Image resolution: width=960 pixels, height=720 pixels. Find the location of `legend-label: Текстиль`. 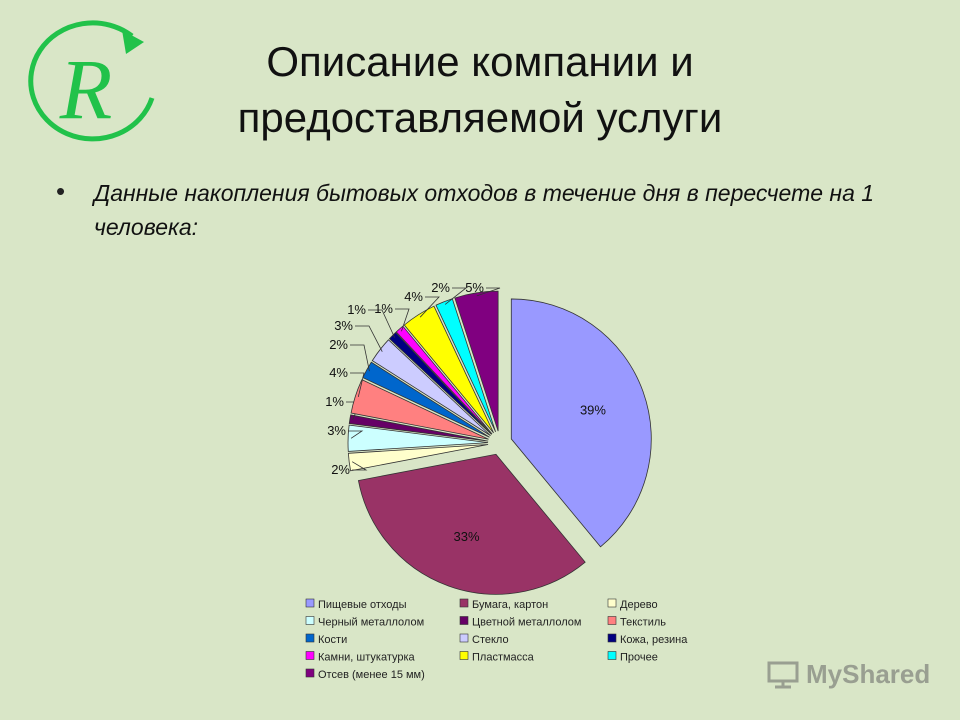

legend-label: Текстиль is located at coordinates (643, 623).